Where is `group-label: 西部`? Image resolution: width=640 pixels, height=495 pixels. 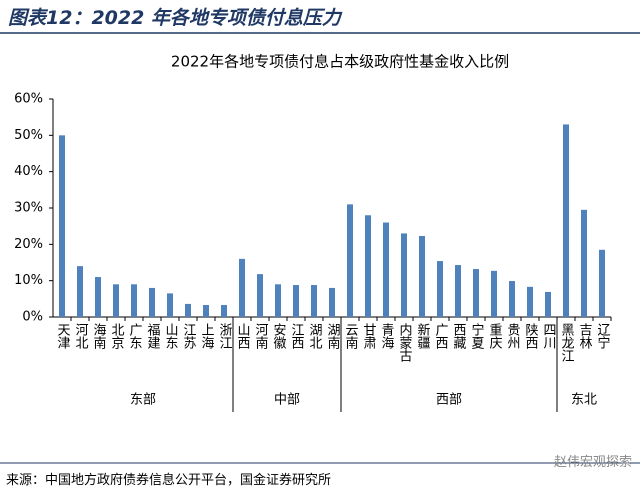
group-label: 西部 is located at coordinates (449, 400).